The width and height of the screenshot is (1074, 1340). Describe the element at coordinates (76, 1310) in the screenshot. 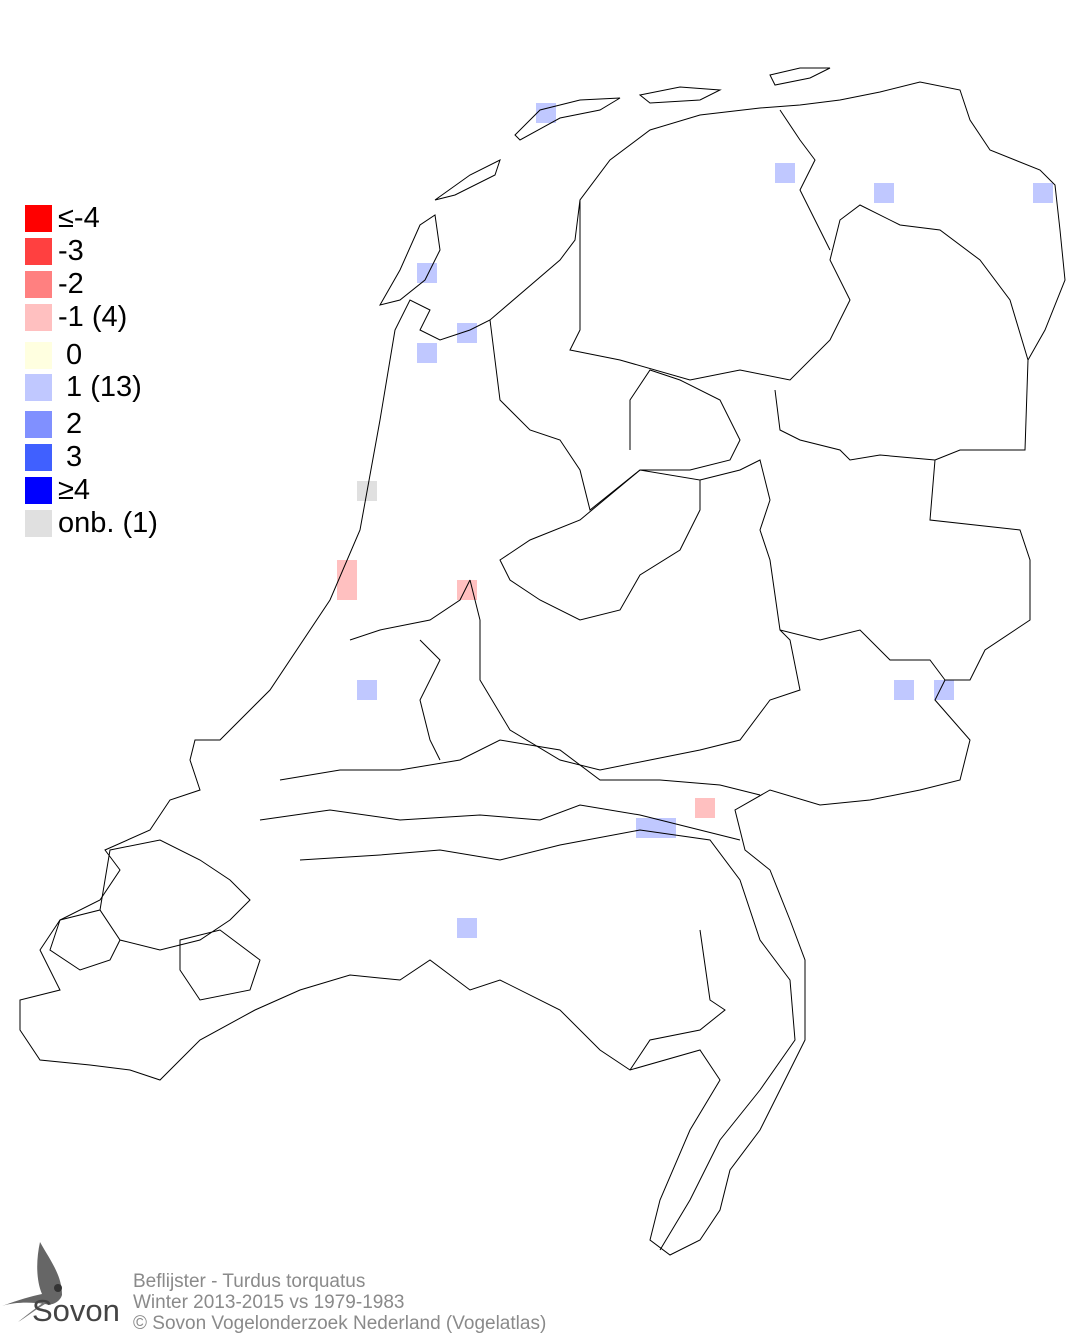

I see `logo-text: Sovon` at that location.